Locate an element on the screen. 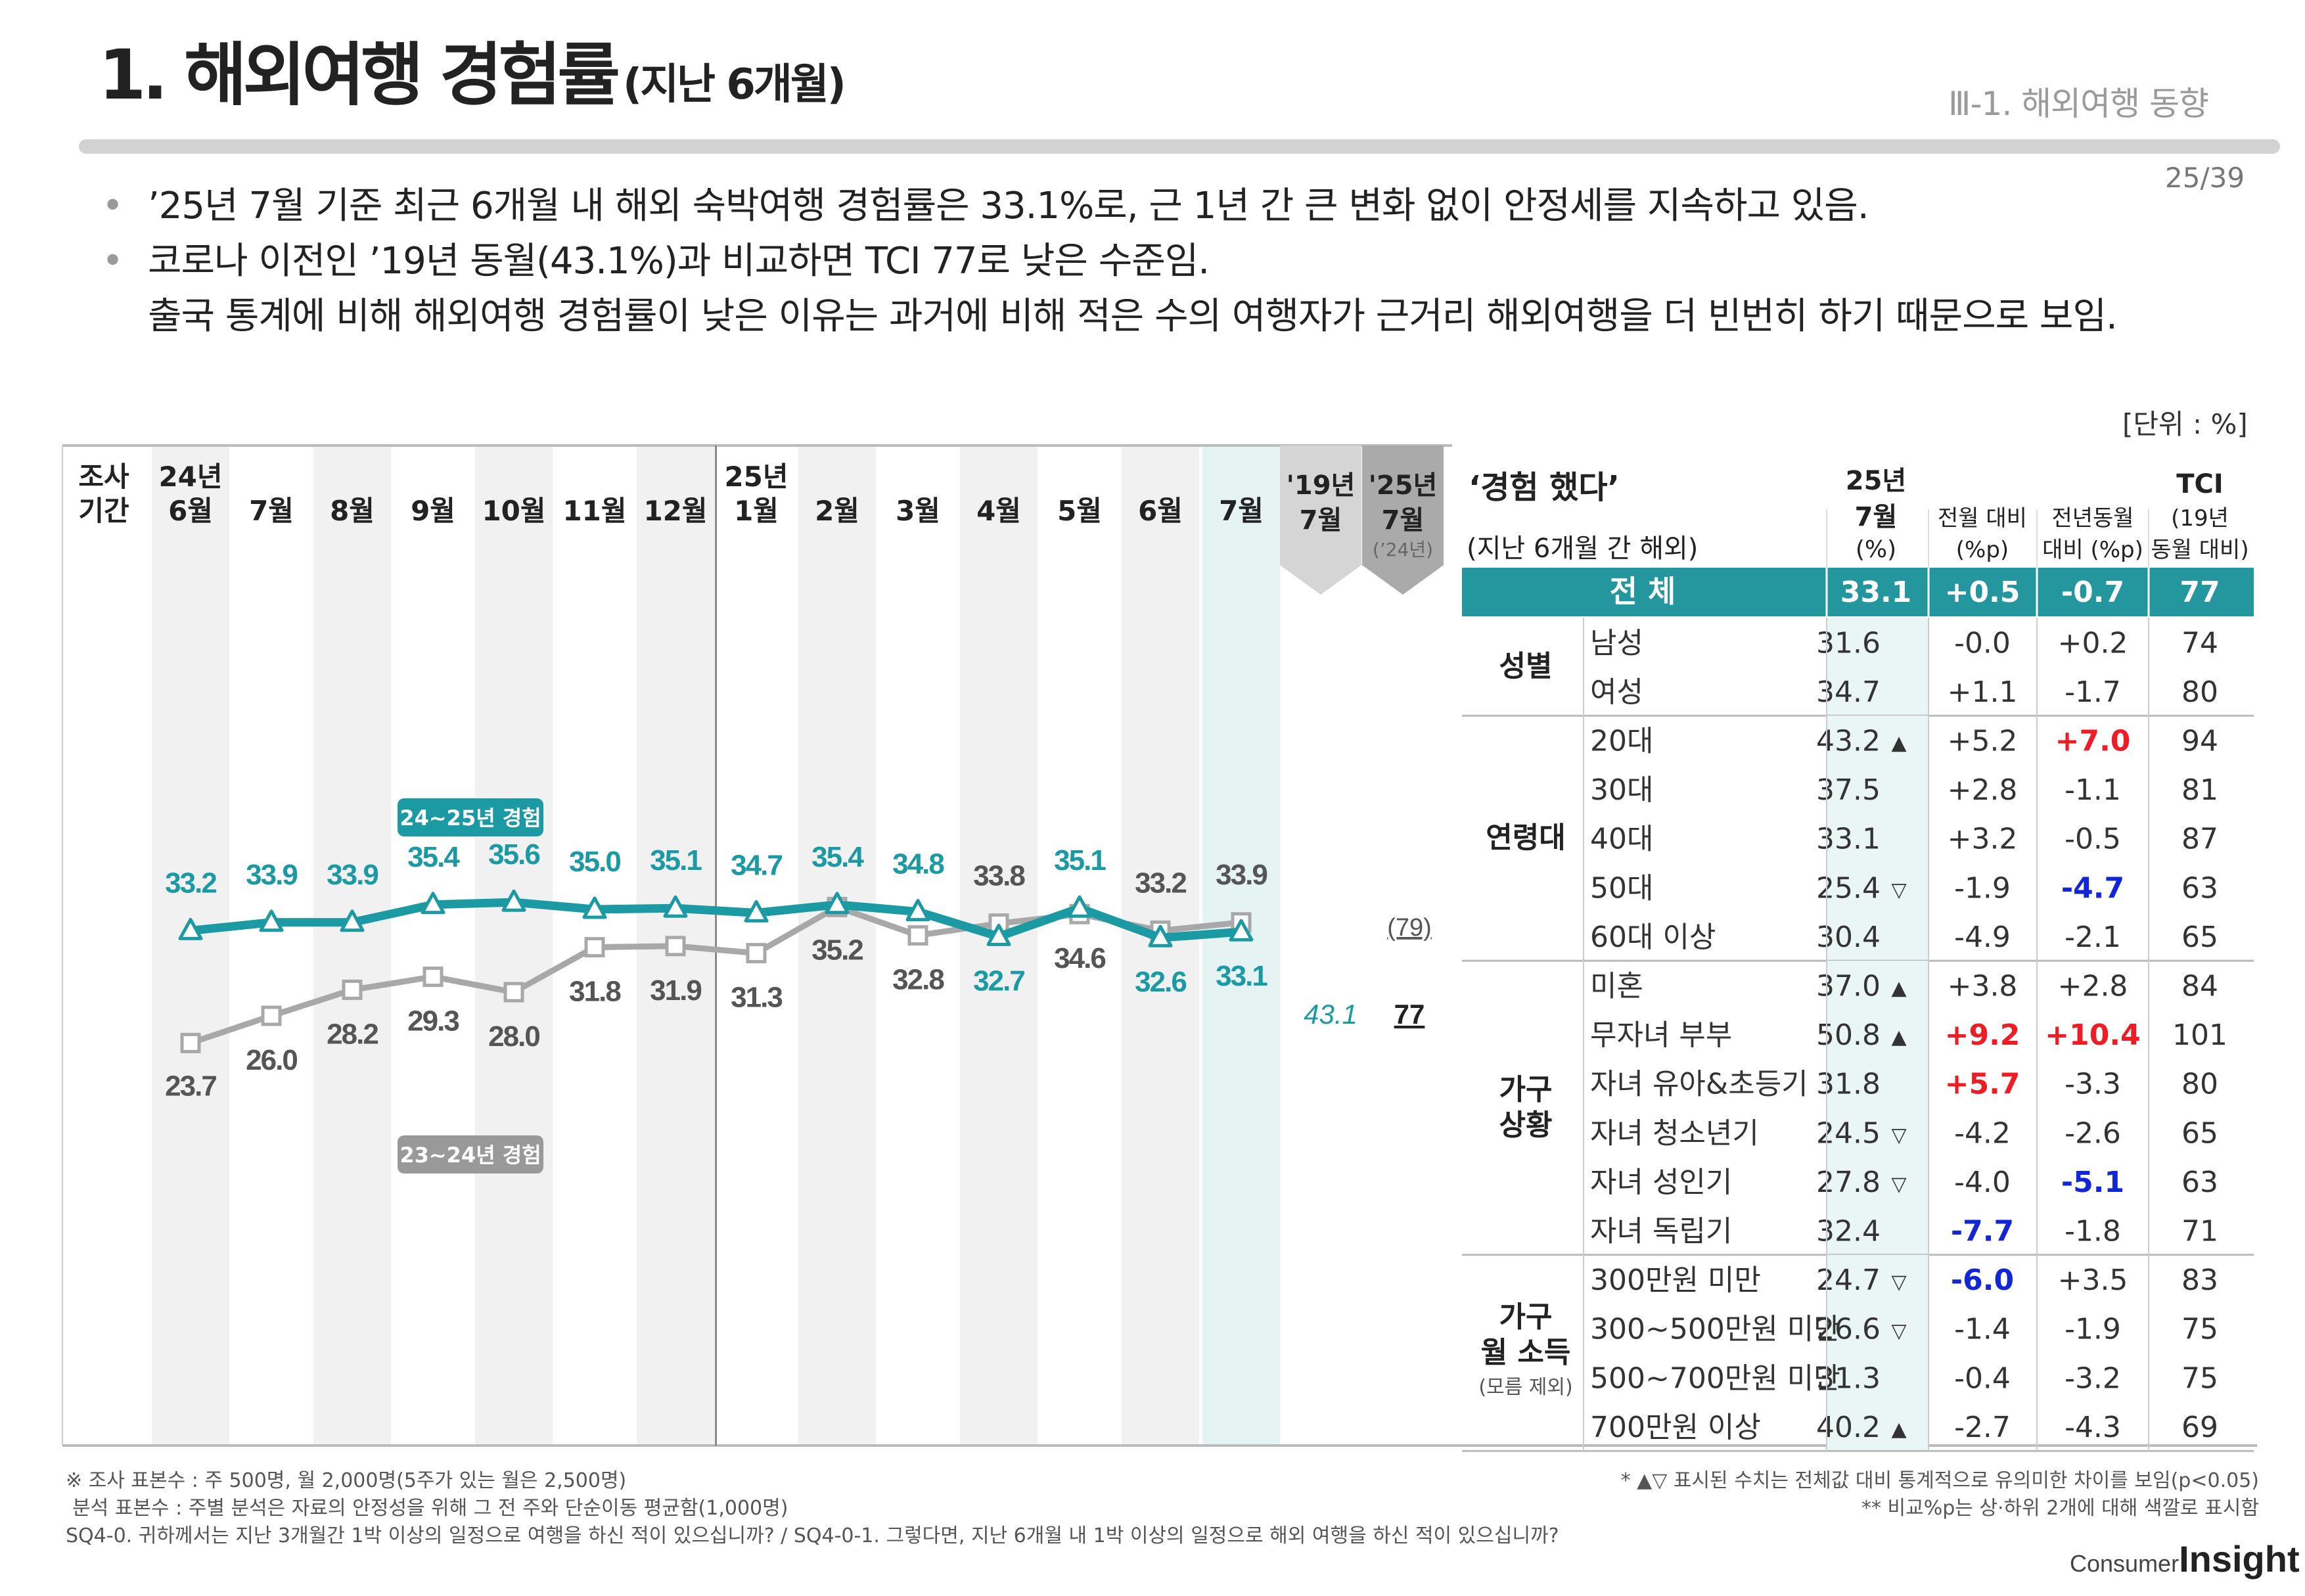  row-mom-3-1: -1.4 is located at coordinates (1982, 1329).